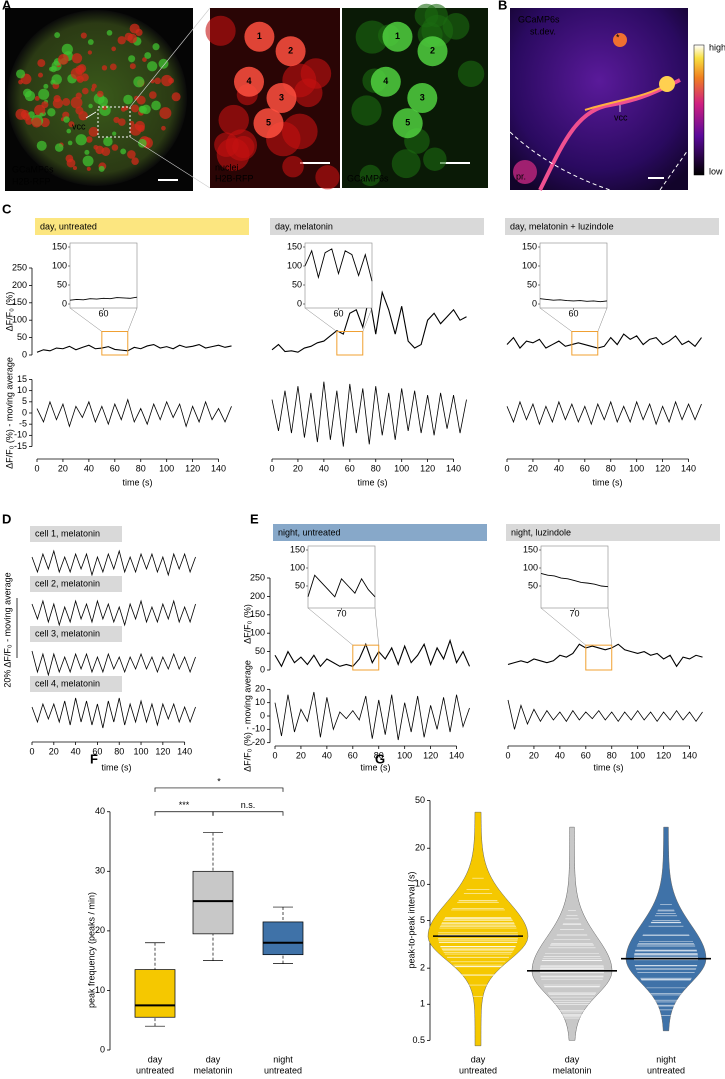 The width and height of the screenshot is (725, 1079). I want to click on y-tick-label: -10, so click(258, 729).